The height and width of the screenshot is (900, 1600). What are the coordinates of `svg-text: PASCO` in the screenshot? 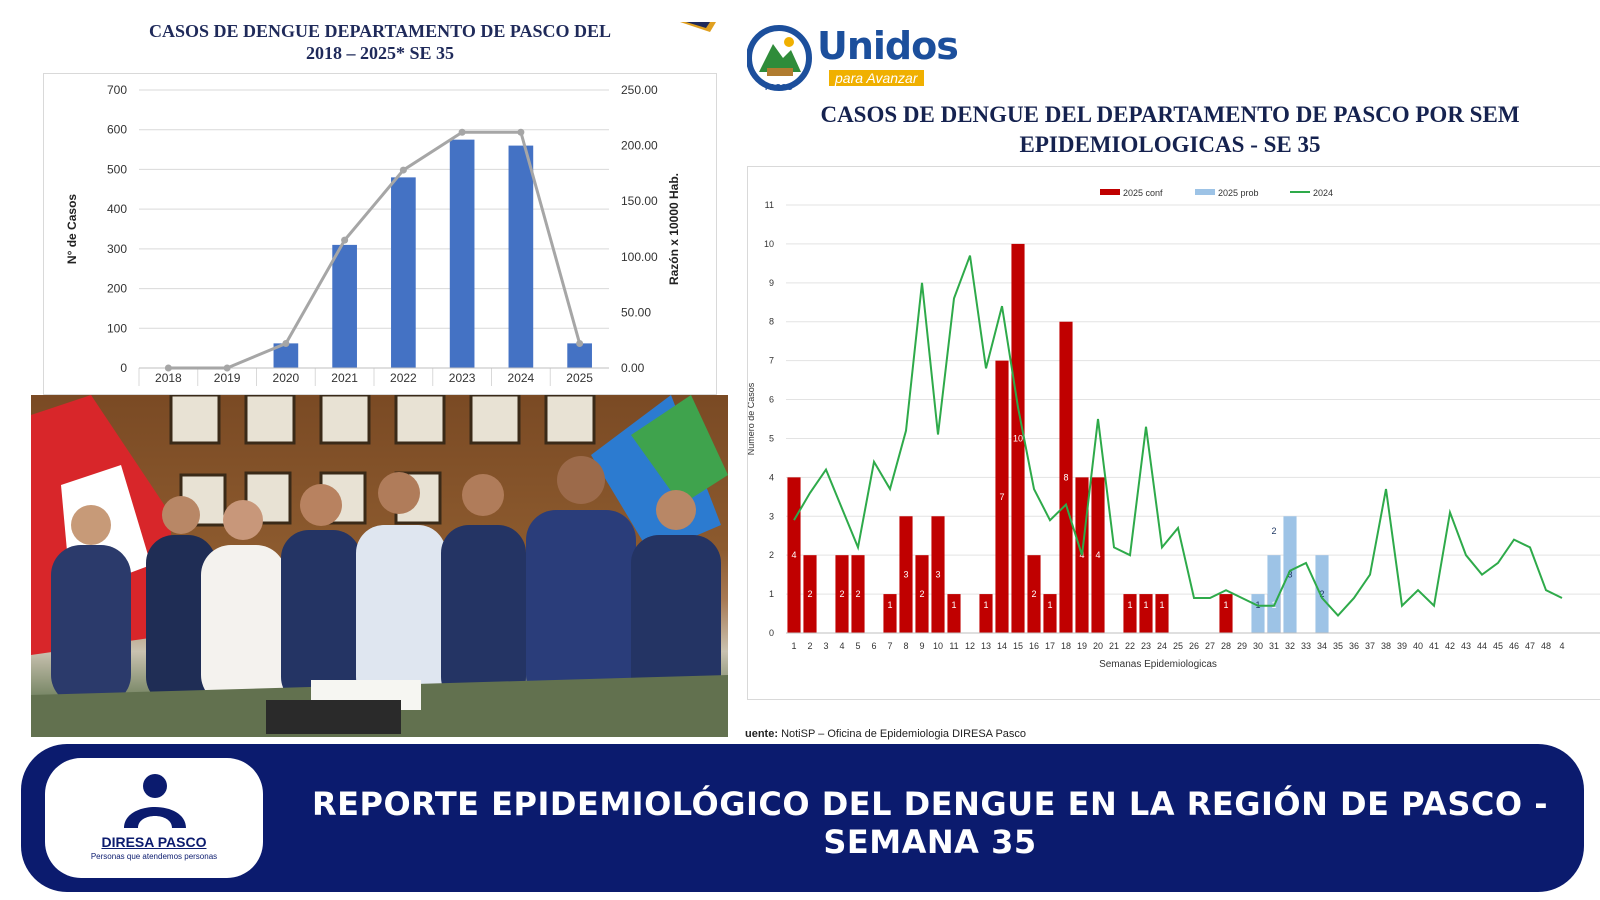 It's located at (779, 87).